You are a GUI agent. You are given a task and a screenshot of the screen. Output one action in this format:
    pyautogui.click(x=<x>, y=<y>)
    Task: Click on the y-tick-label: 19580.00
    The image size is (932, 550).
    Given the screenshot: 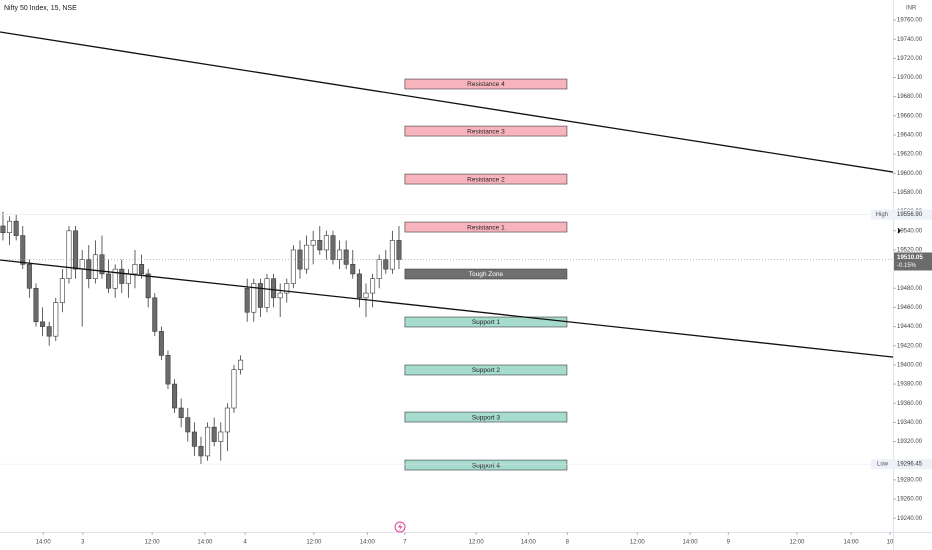 What is the action you would take?
    pyautogui.click(x=910, y=193)
    